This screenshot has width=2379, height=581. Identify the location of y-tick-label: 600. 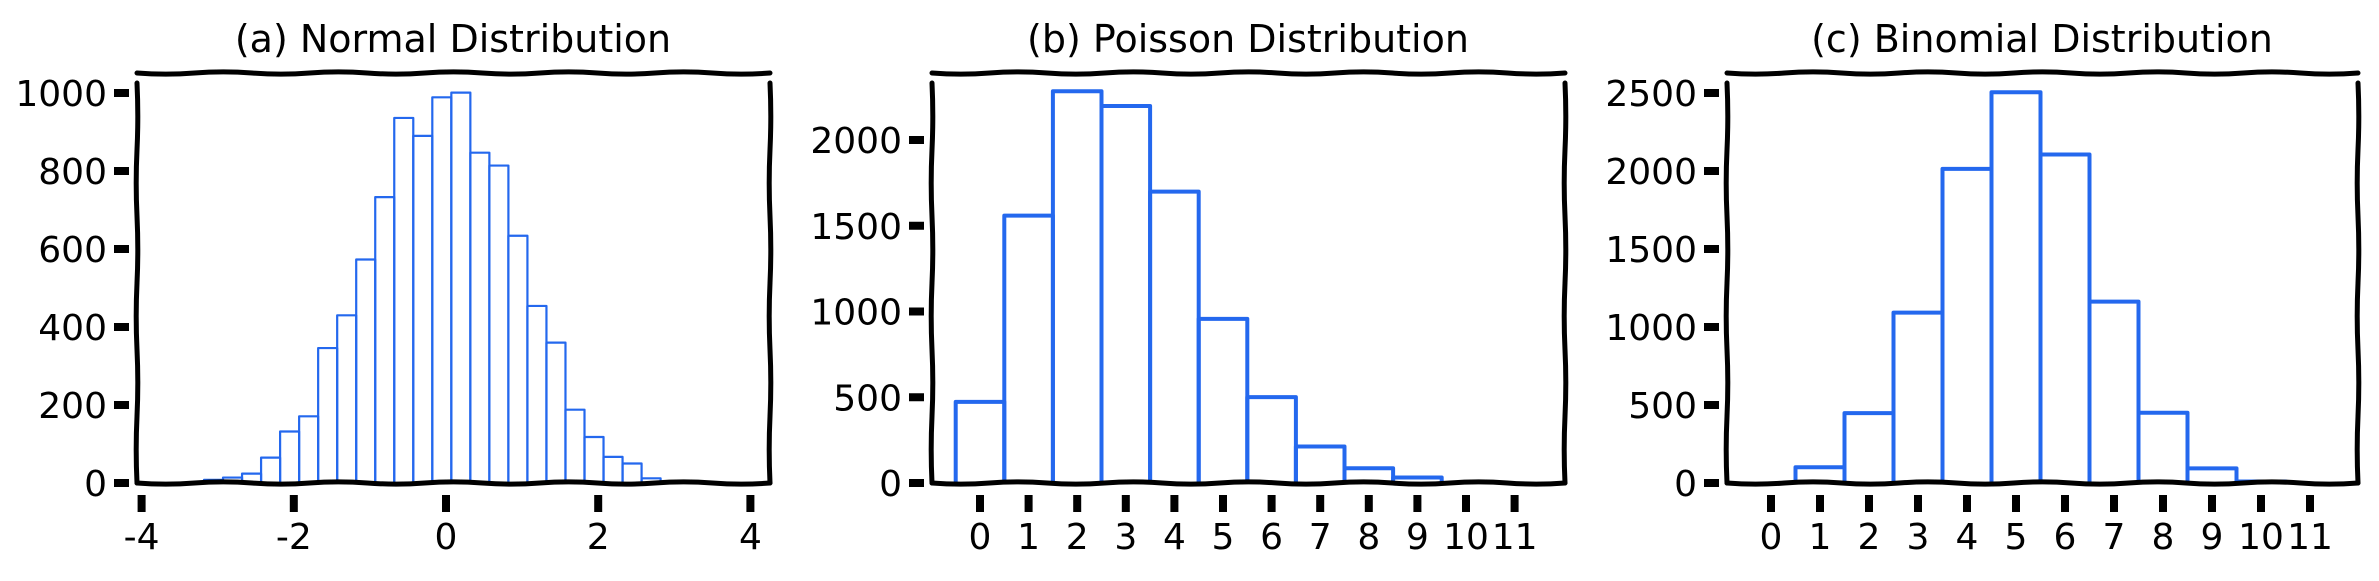
(72, 250).